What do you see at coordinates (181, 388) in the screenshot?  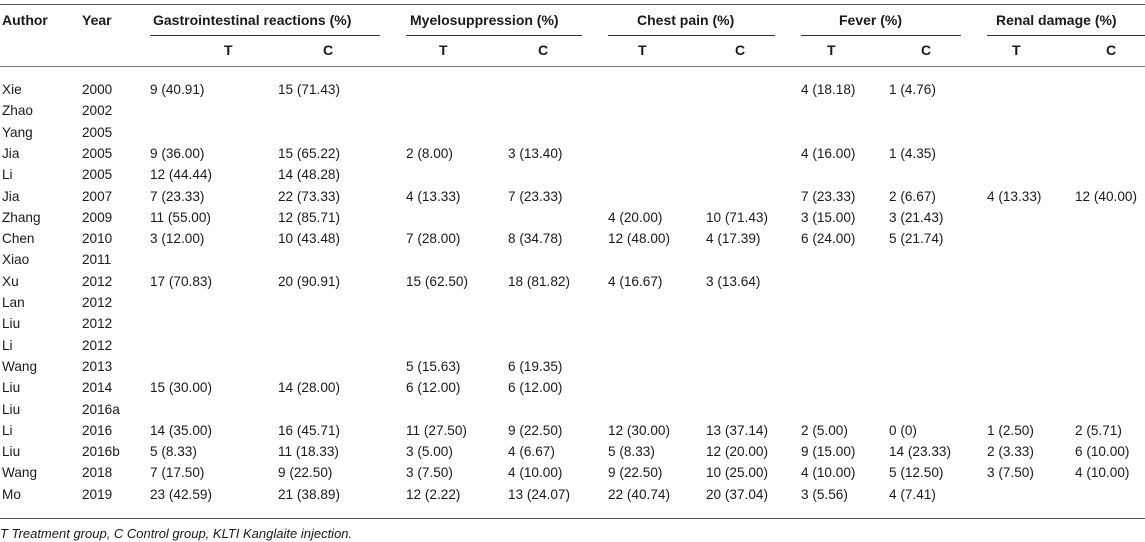 I see `cell-gi-t: 15 (30.00)` at bounding box center [181, 388].